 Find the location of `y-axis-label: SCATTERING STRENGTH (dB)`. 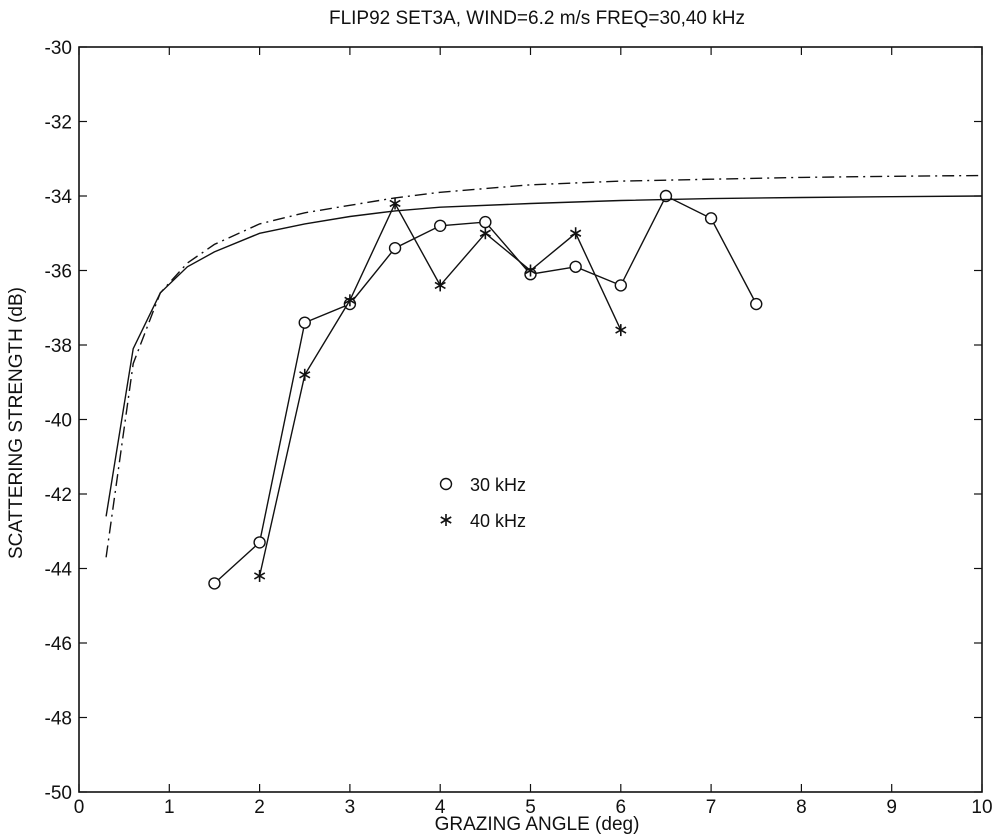

y-axis-label: SCATTERING STRENGTH (dB) is located at coordinates (16, 423).